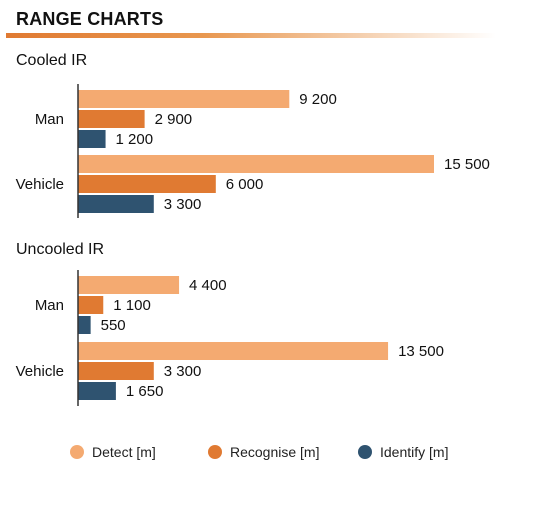 This screenshot has width=546, height=506. What do you see at coordinates (256, 164) in the screenshot?
I see `bar-cooled-vehicle-detect` at bounding box center [256, 164].